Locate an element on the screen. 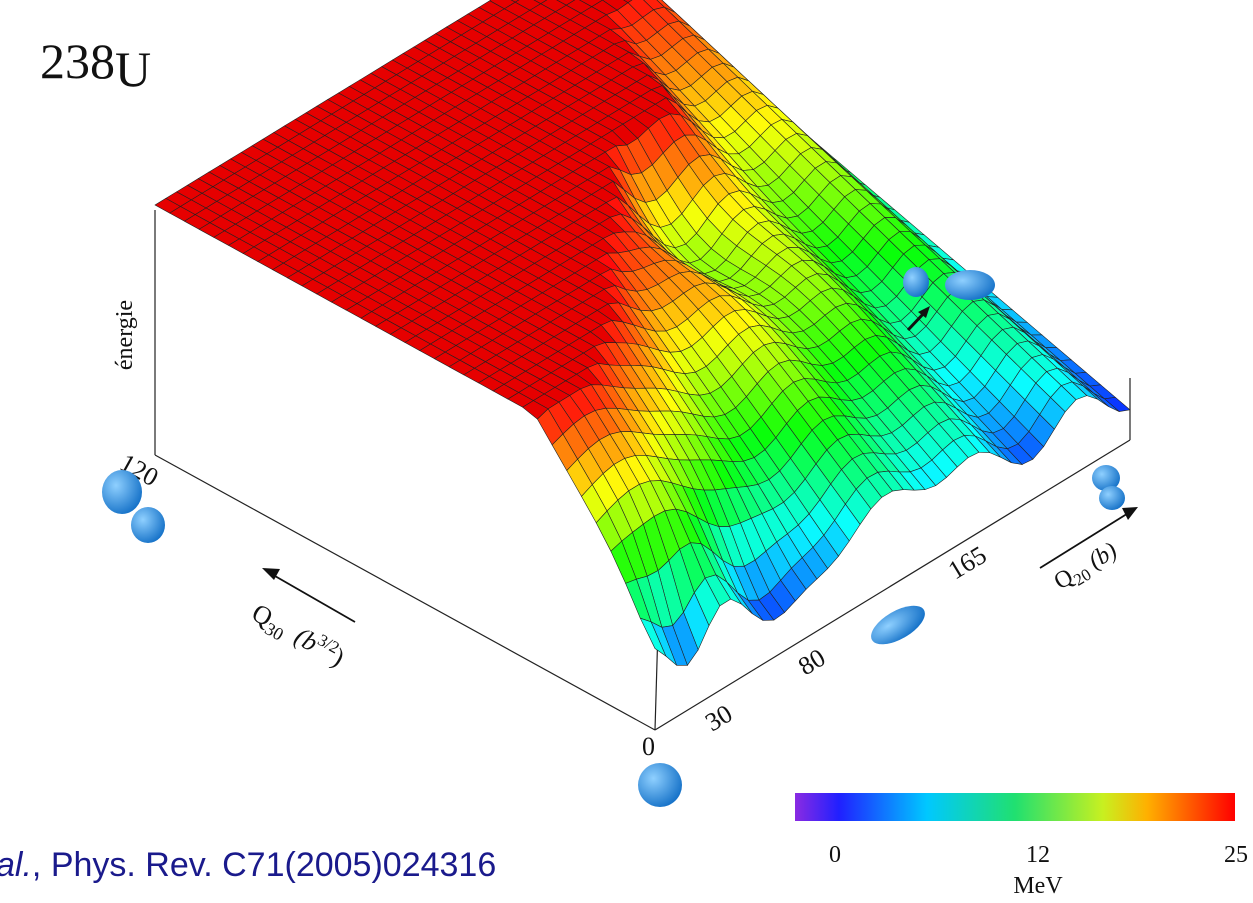 The height and width of the screenshot is (903, 1253). q20-axis-label: Q20(b) is located at coordinates (1087, 568).